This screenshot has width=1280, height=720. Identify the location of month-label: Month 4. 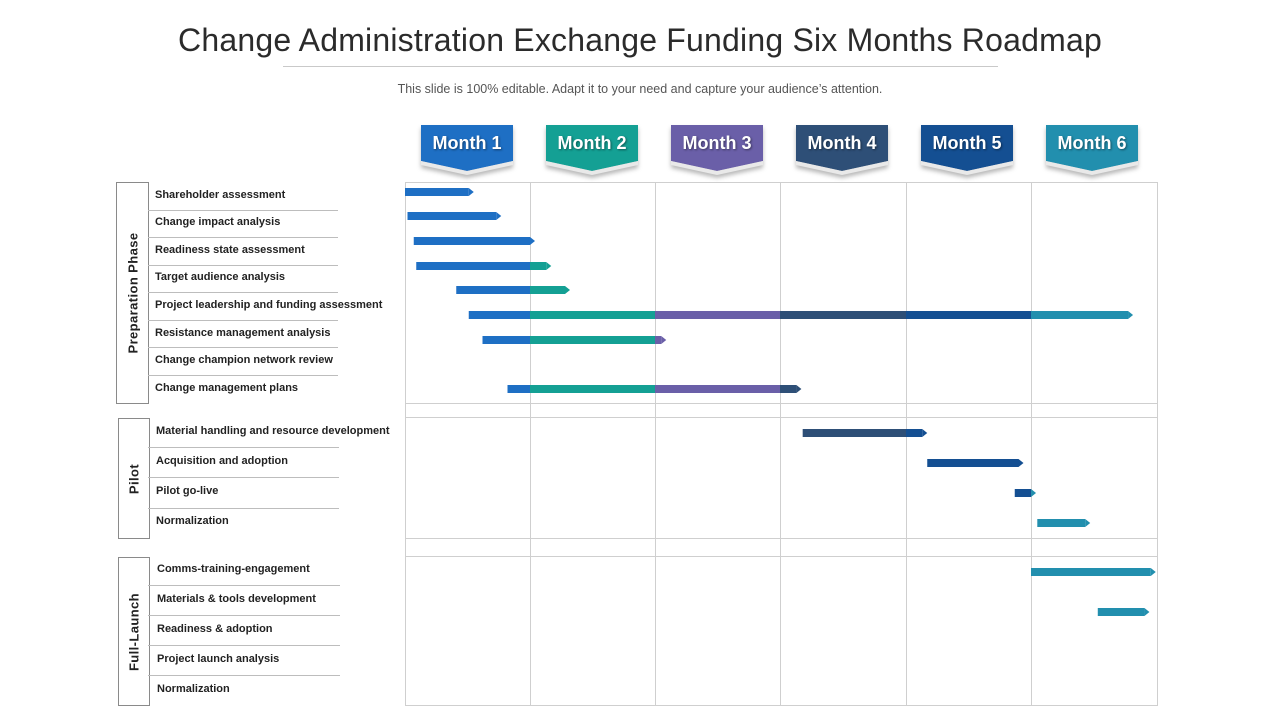
(842, 143).